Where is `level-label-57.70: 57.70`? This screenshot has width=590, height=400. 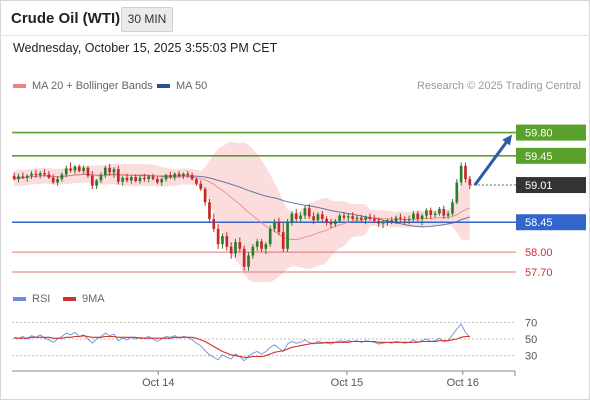
level-label-57.70: 57.70 is located at coordinates (539, 273).